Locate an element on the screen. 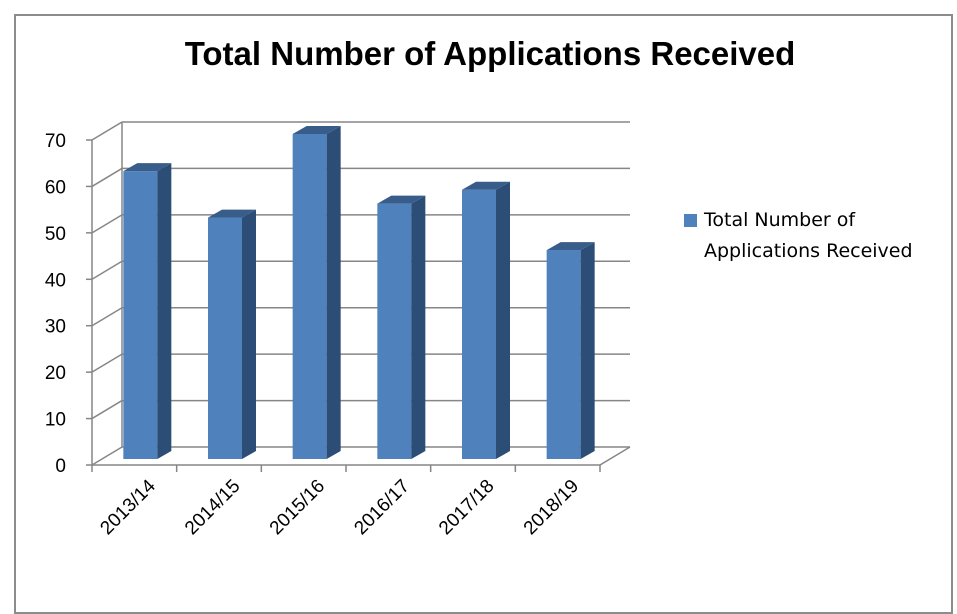 This screenshot has height=614, width=957. y-tick-label: 40 is located at coordinates (55, 280).